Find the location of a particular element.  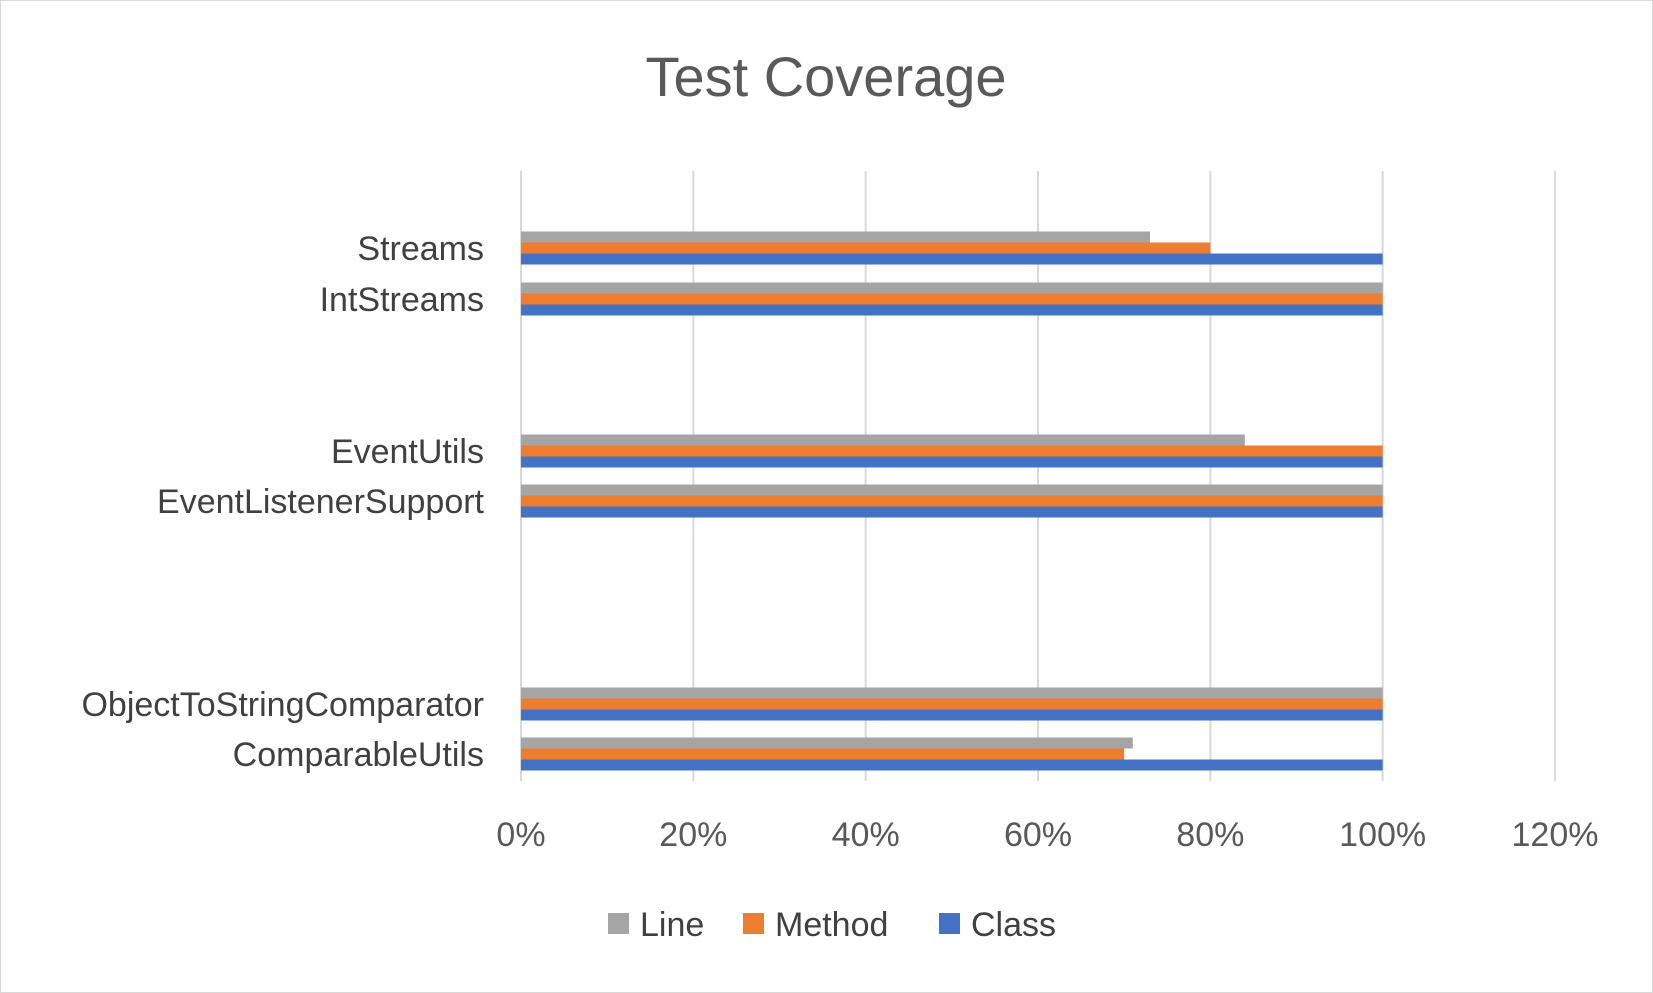

legend-swatch-line is located at coordinates (618, 923).